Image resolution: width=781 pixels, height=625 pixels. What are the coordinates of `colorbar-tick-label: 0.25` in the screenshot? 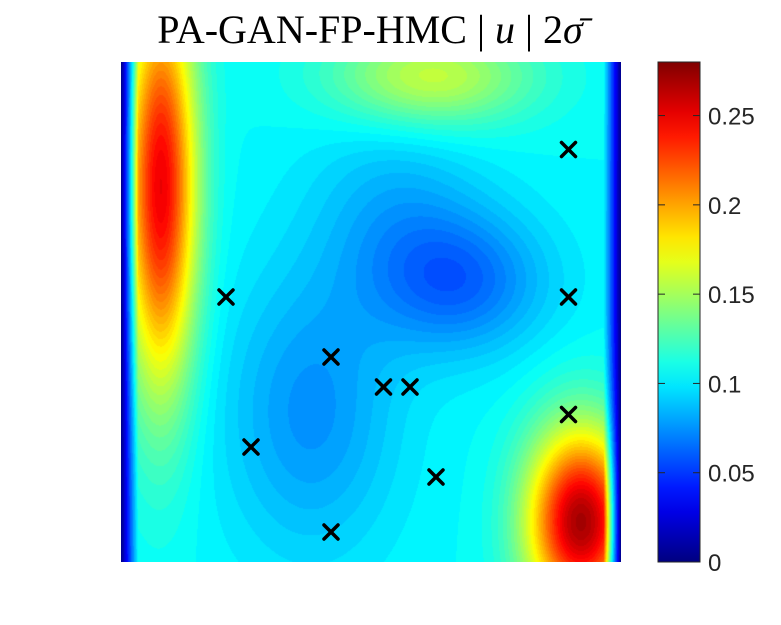 It's located at (731, 117).